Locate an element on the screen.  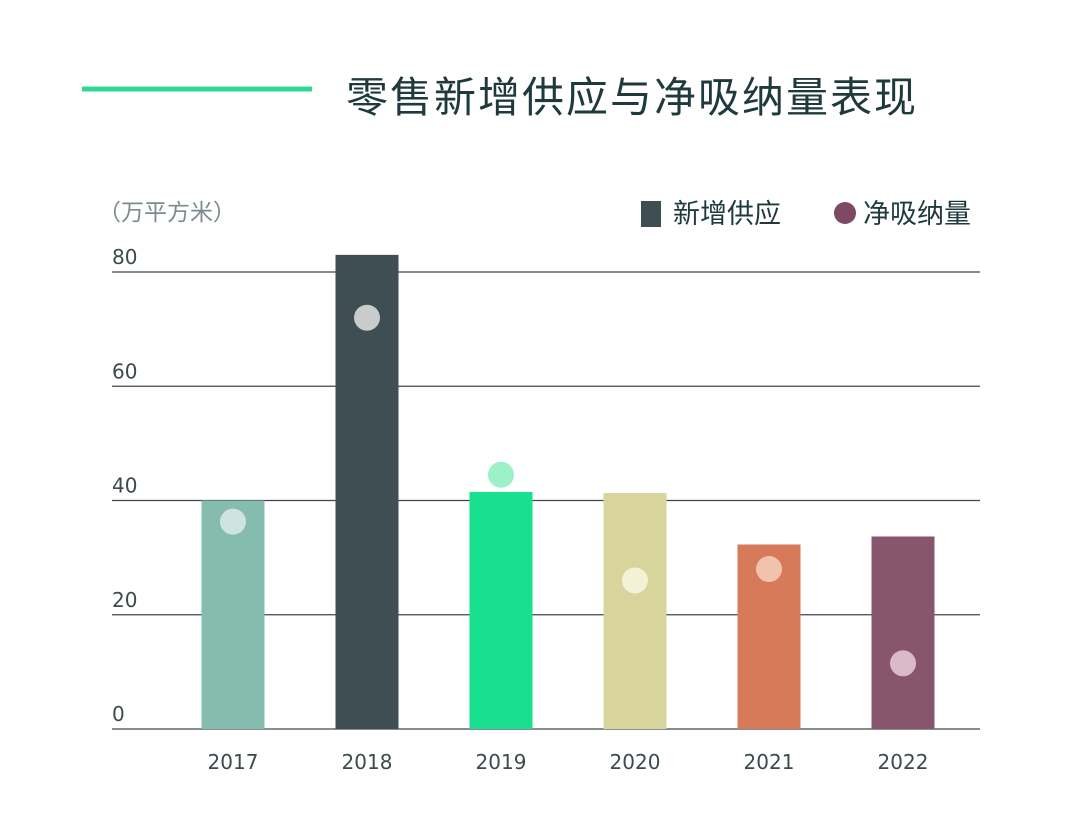
chart-title: 零售新增供应与净吸纳量表现 is located at coordinates (632, 97).